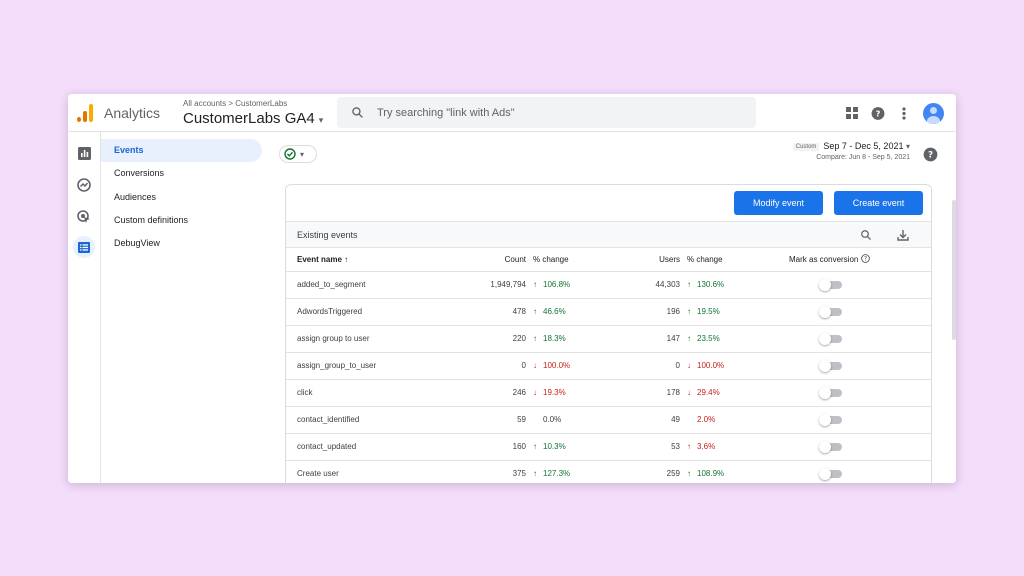 This screenshot has height=576, width=1024. What do you see at coordinates (863, 146) in the screenshot?
I see `date-range-label: Sep 7 - Dec 5, 2021` at bounding box center [863, 146].